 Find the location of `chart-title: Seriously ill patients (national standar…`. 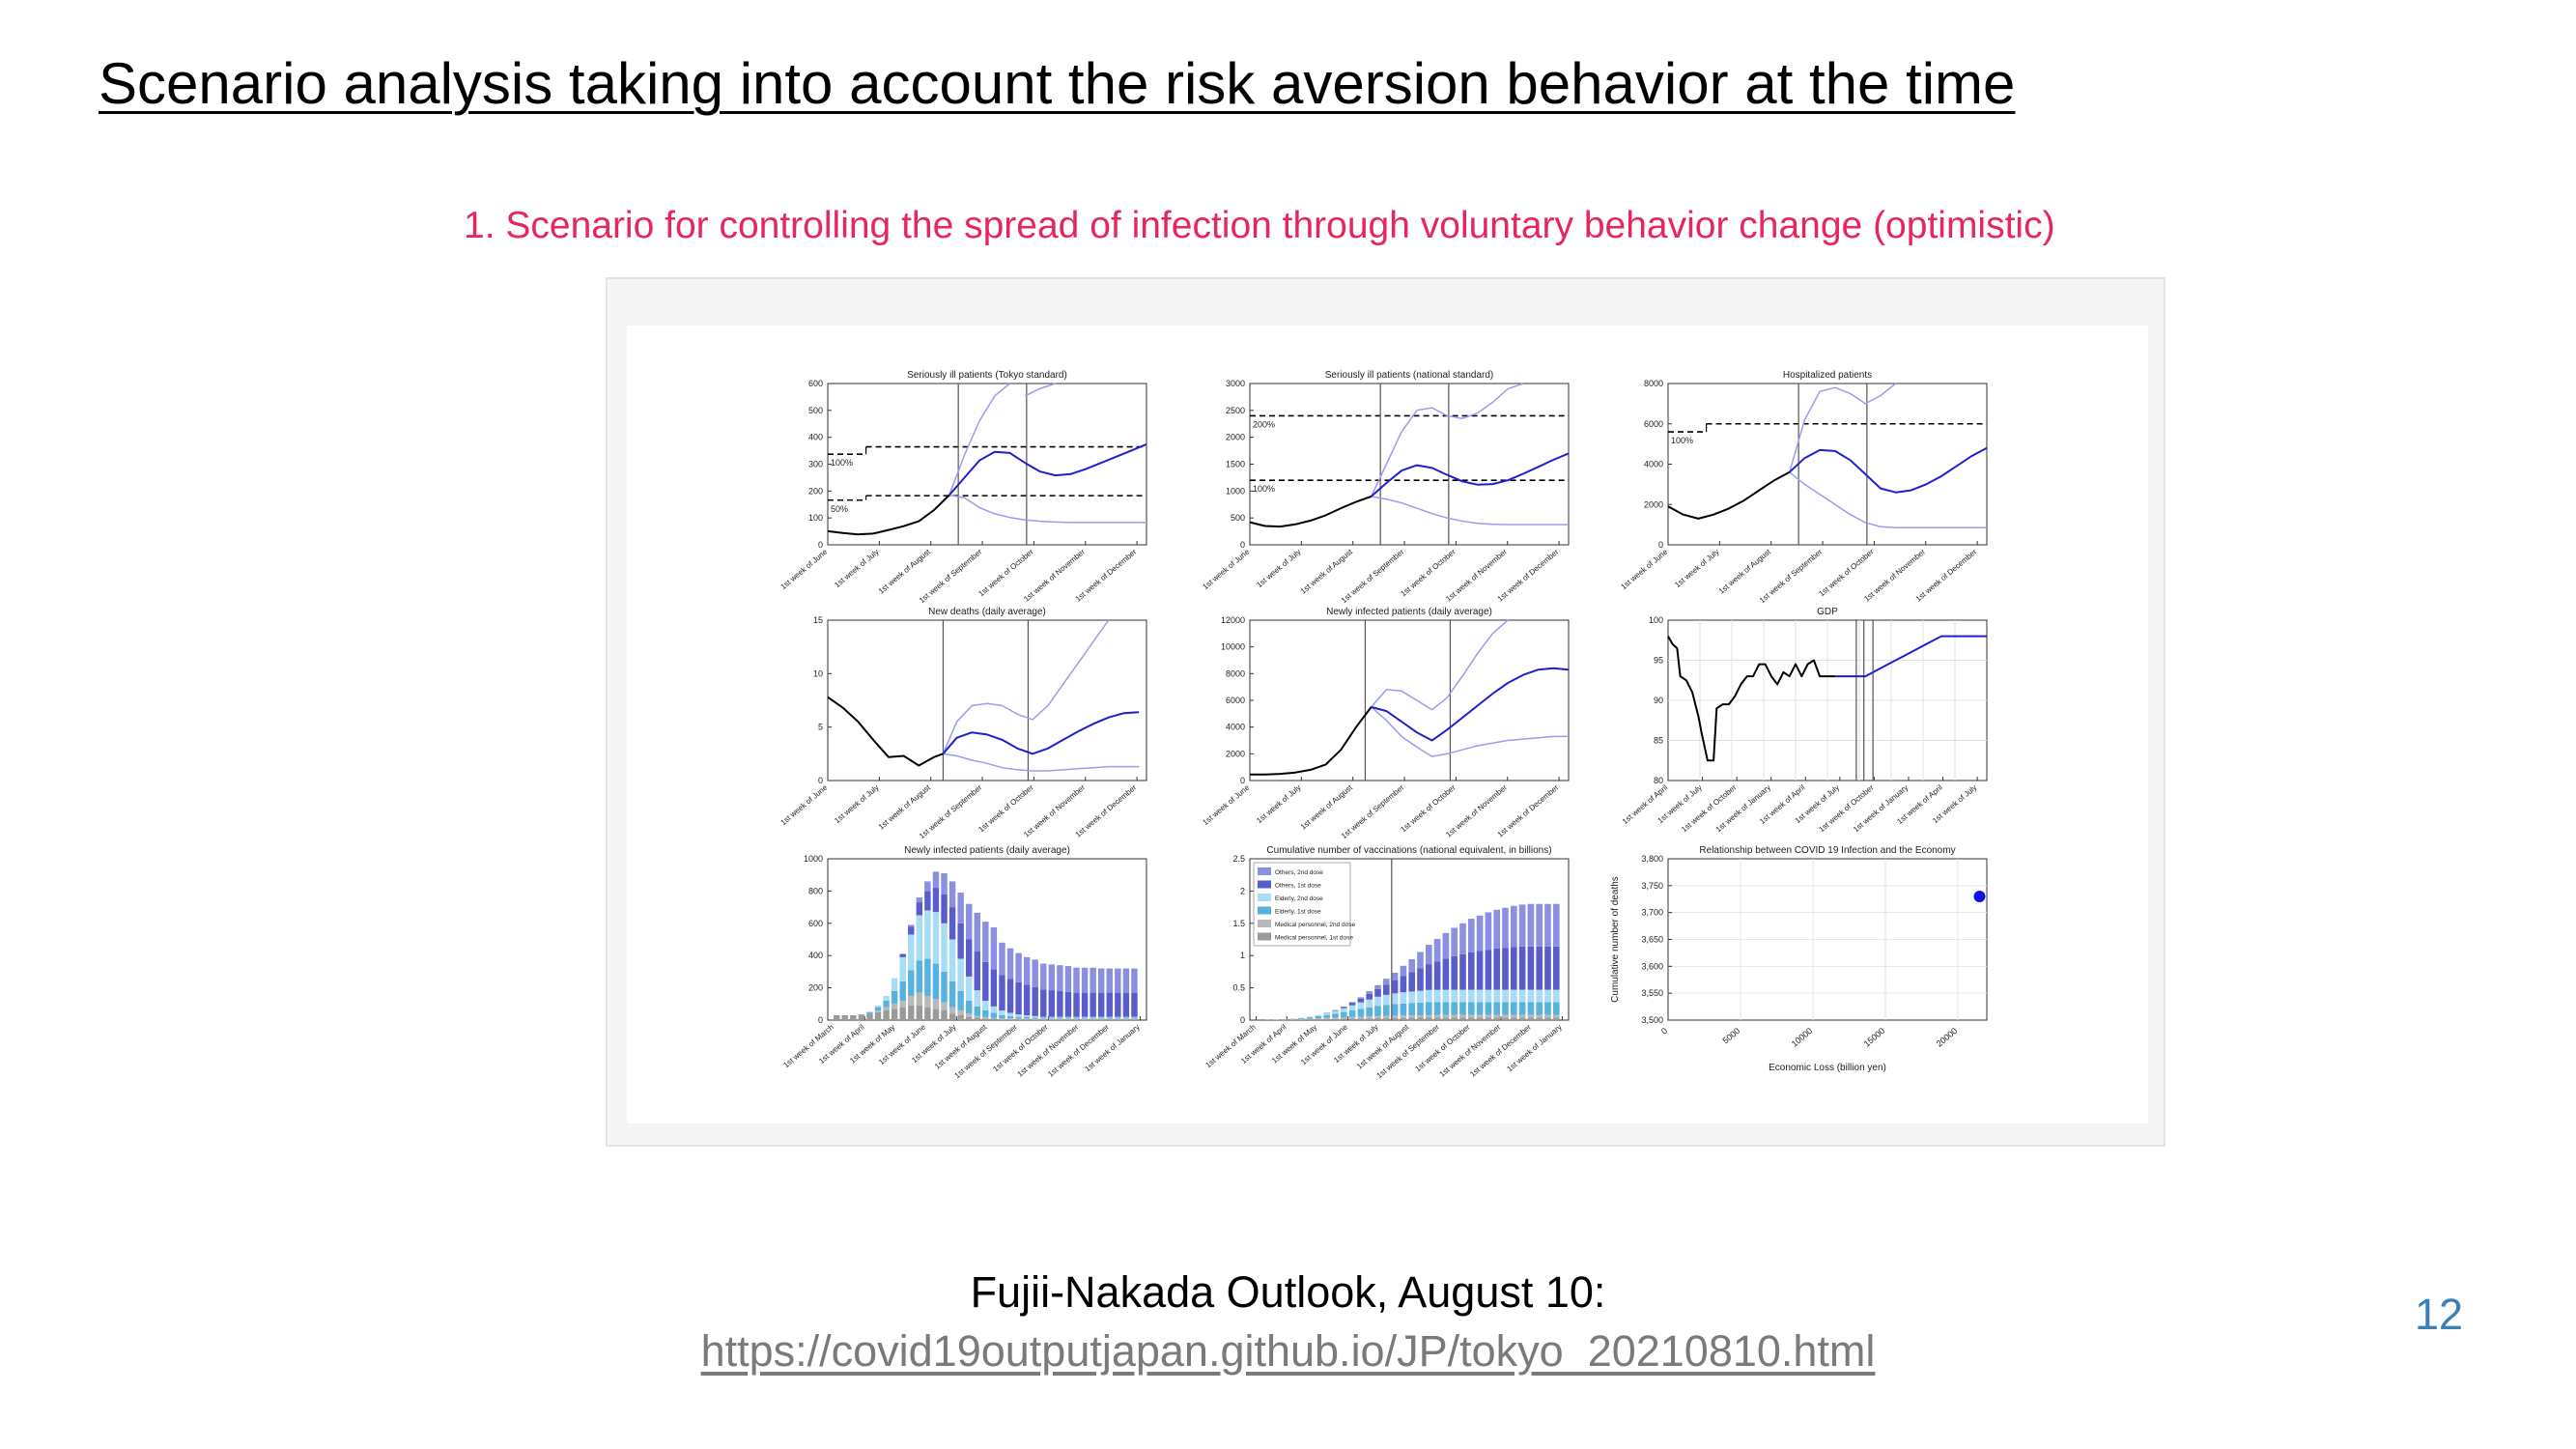

chart-title: Seriously ill patients (national standar… is located at coordinates (1409, 375).